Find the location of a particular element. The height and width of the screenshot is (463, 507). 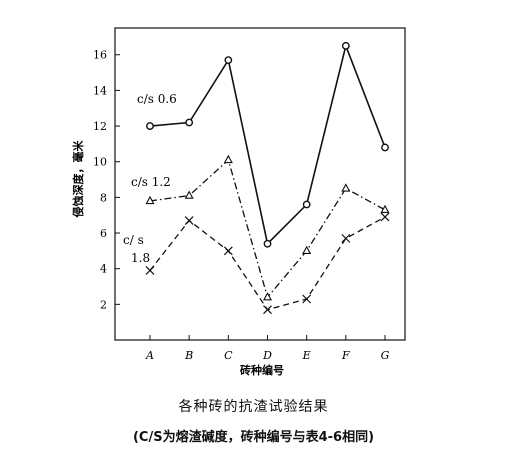

y-tick-label-4: 4 is located at coordinates (103, 269).